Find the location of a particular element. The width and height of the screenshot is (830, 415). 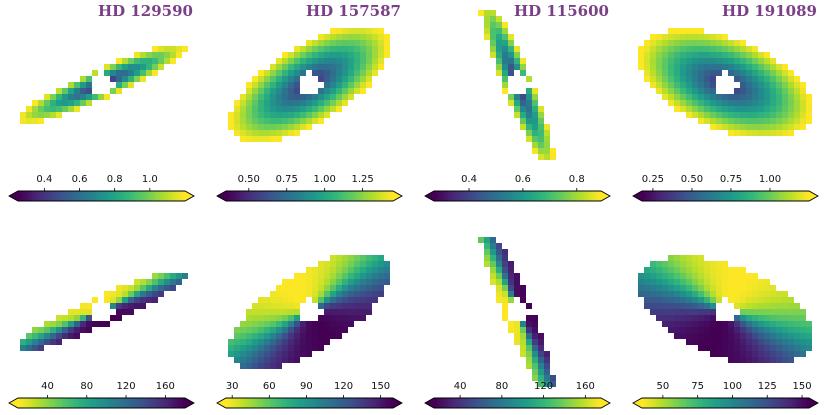

panel-7: 40 80 120 160 is located at coordinates (517, 323).